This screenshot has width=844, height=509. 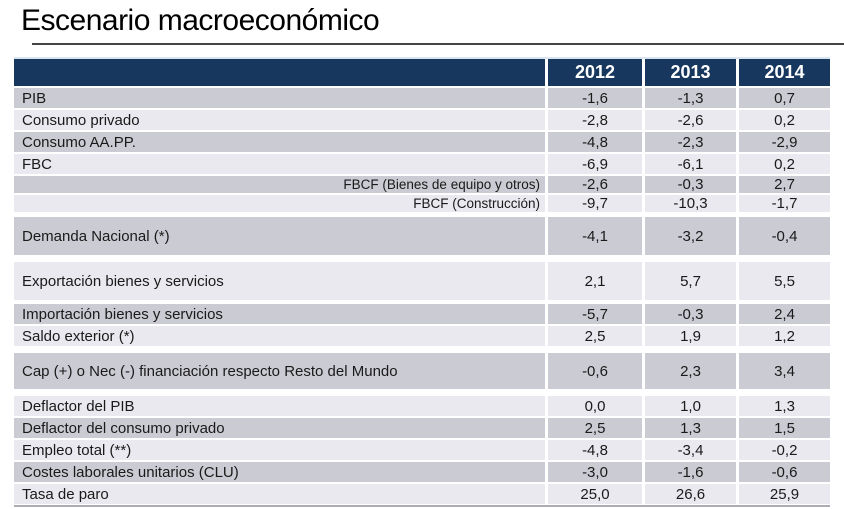 What do you see at coordinates (279, 336) in the screenshot?
I see `row-label: Saldo exterior (*)` at bounding box center [279, 336].